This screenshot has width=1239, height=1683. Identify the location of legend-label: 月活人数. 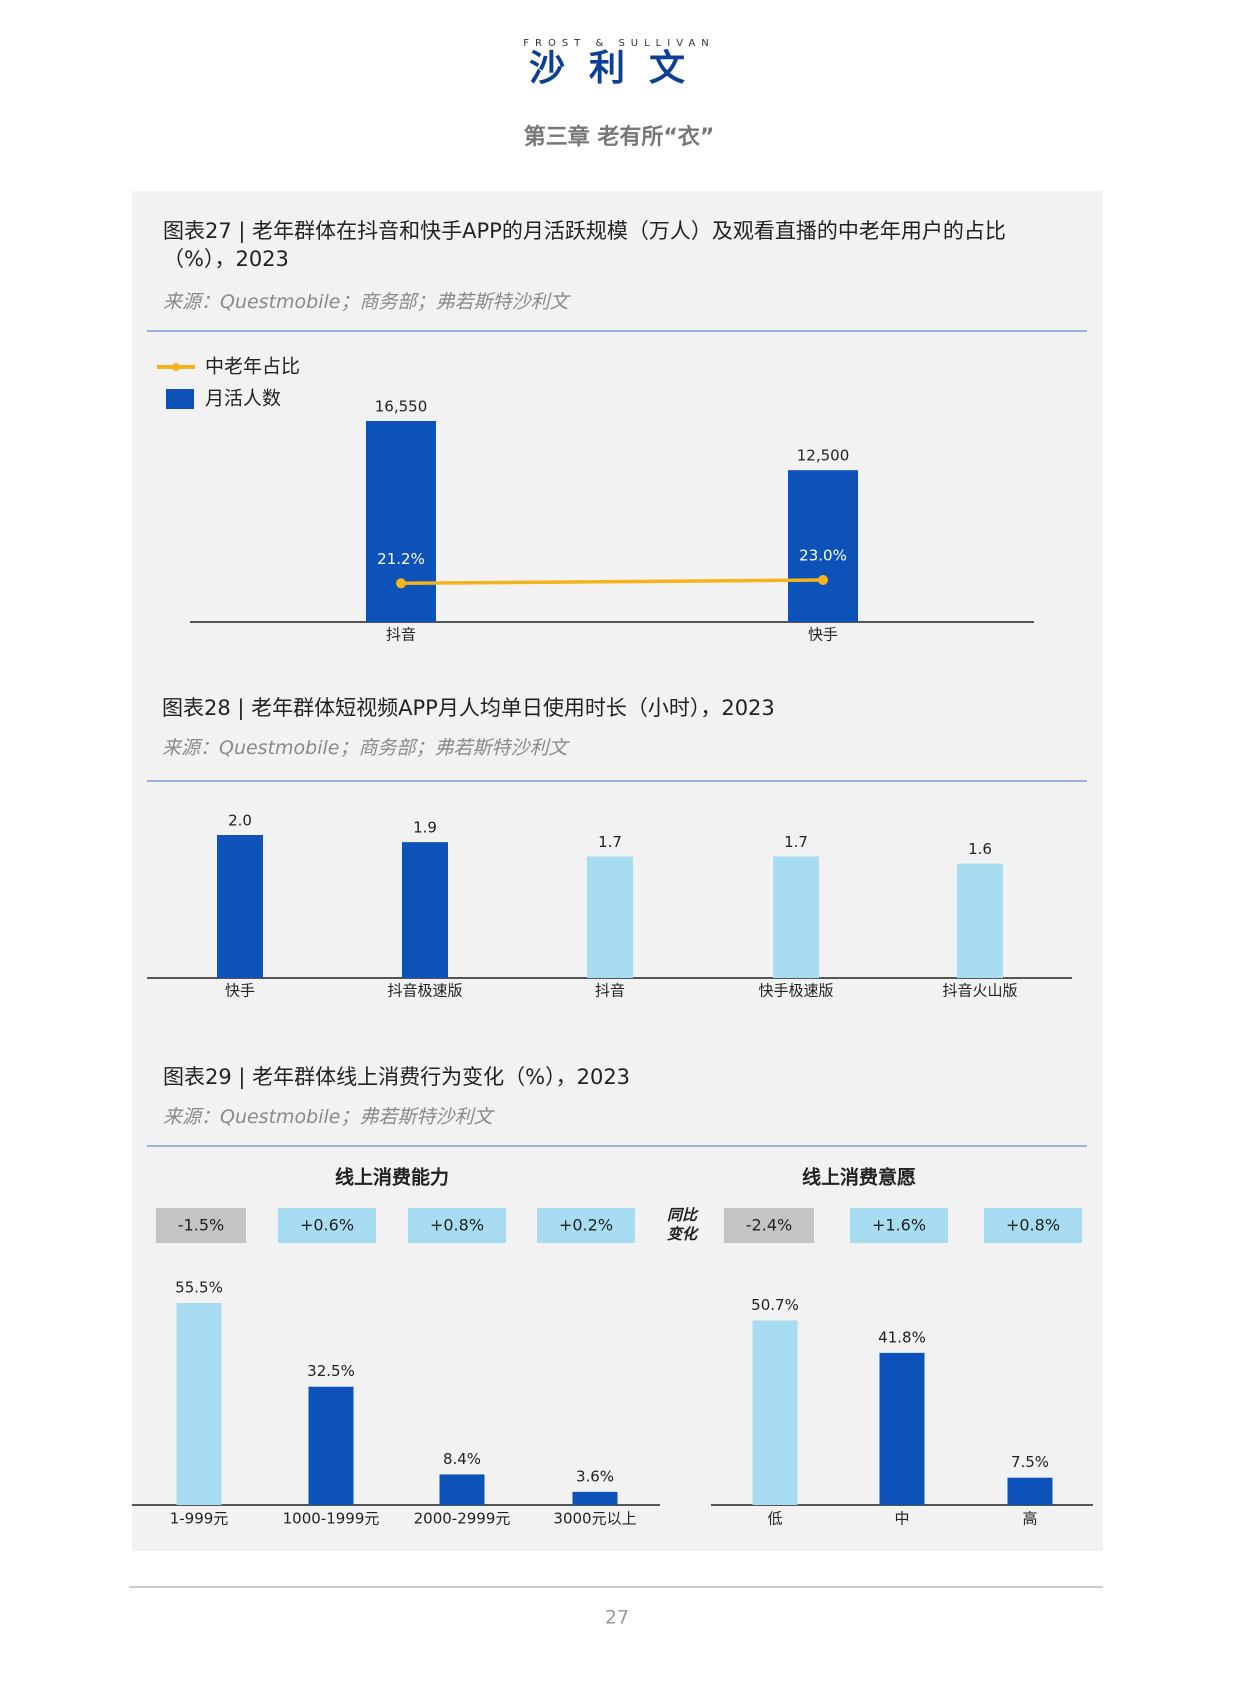
(243, 399).